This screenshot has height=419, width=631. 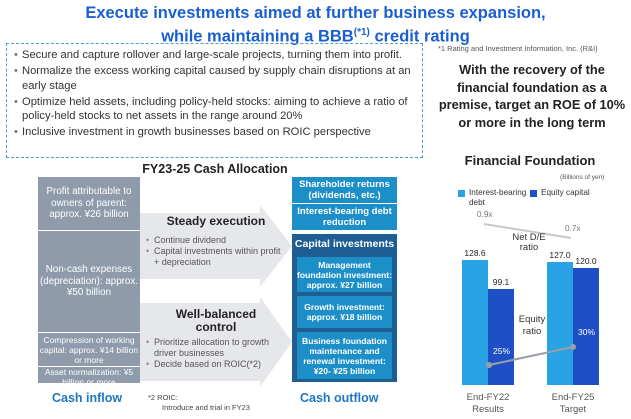 I want to click on roic-footnote-line2: Introduce and trial in FY23, so click(x=206, y=407).